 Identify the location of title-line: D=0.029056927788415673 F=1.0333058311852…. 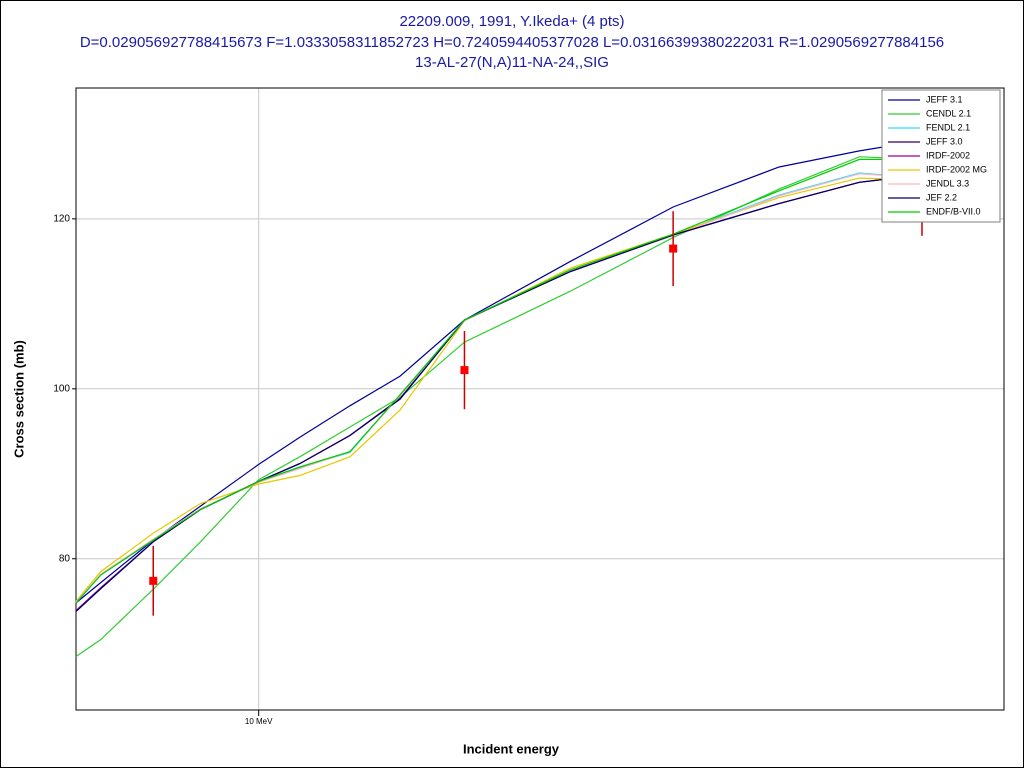
(512, 42).